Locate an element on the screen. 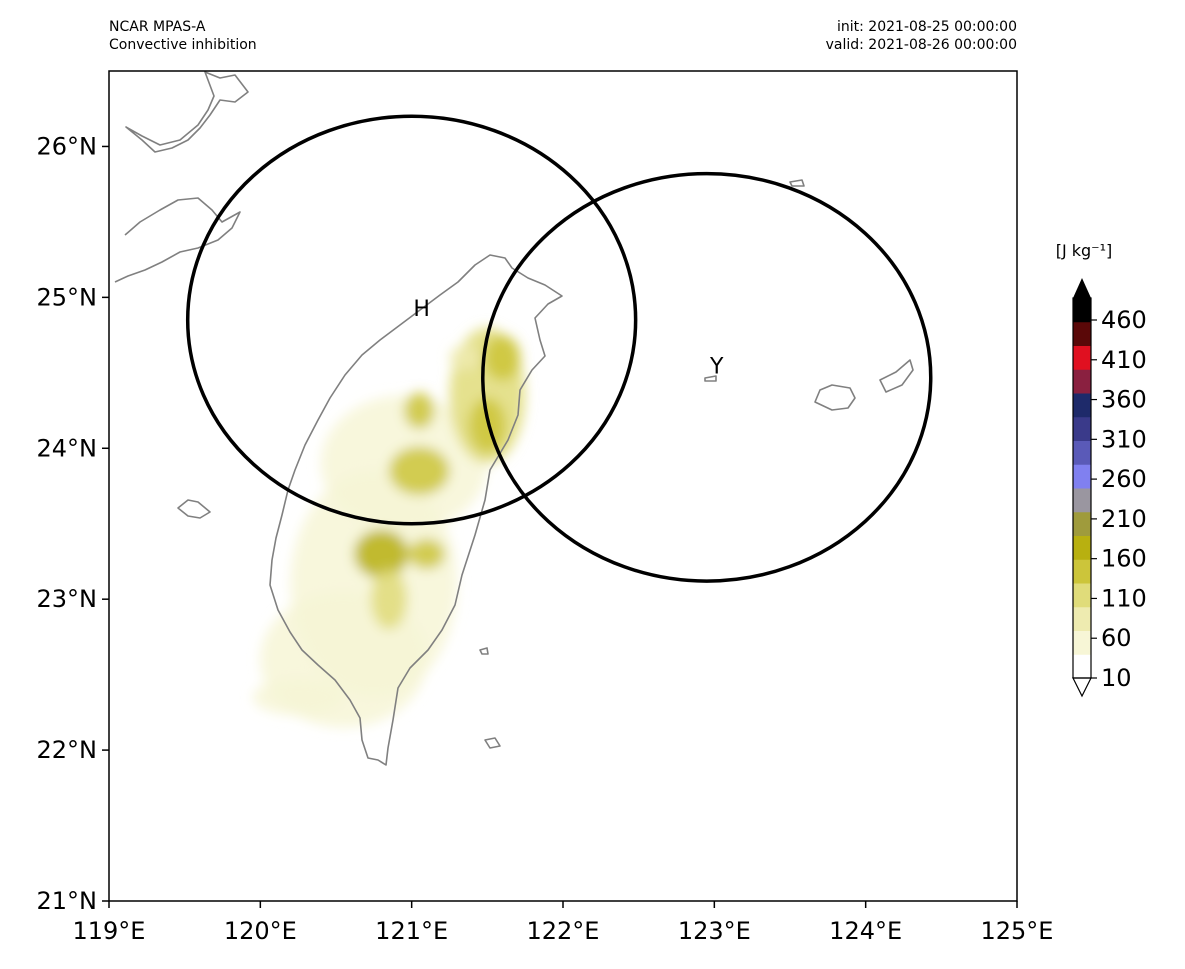 The width and height of the screenshot is (1185, 969). longitude-axis: 119°E 120°E 121°E 122°E 123°E 124°E 125°E is located at coordinates (563, 923).